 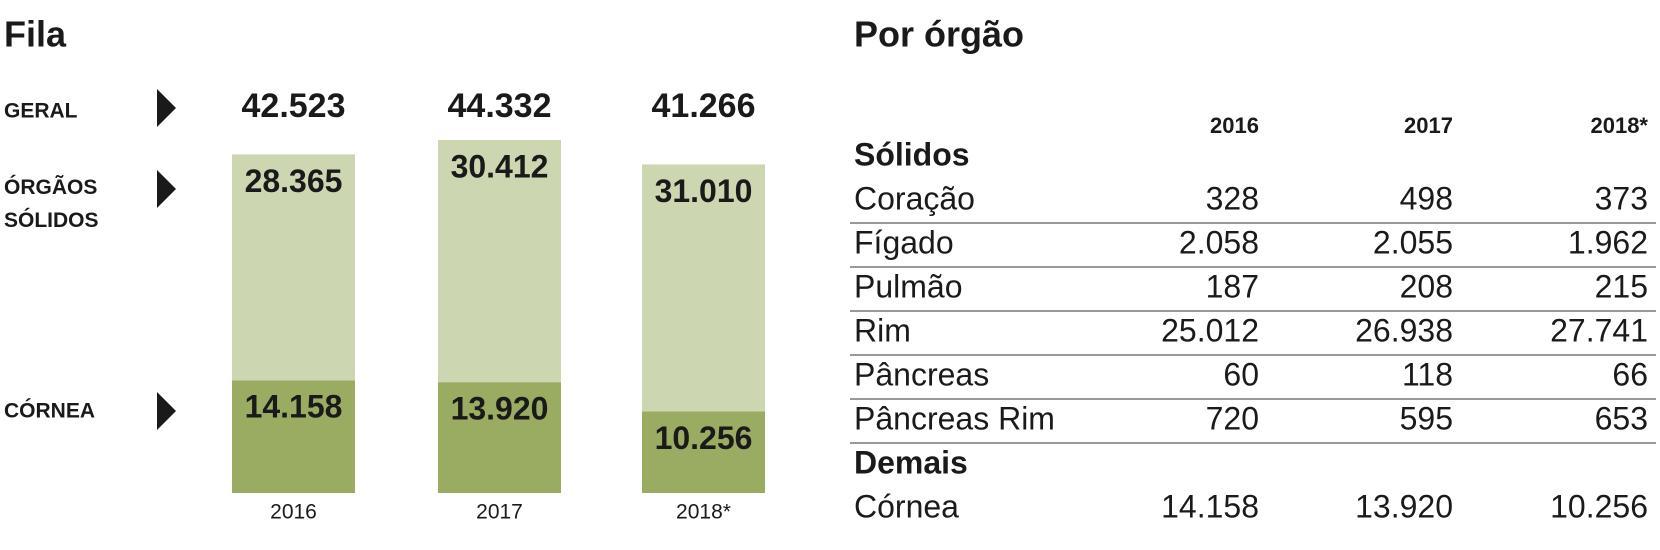 What do you see at coordinates (1232, 198) in the screenshot?
I see `cell: 328` at bounding box center [1232, 198].